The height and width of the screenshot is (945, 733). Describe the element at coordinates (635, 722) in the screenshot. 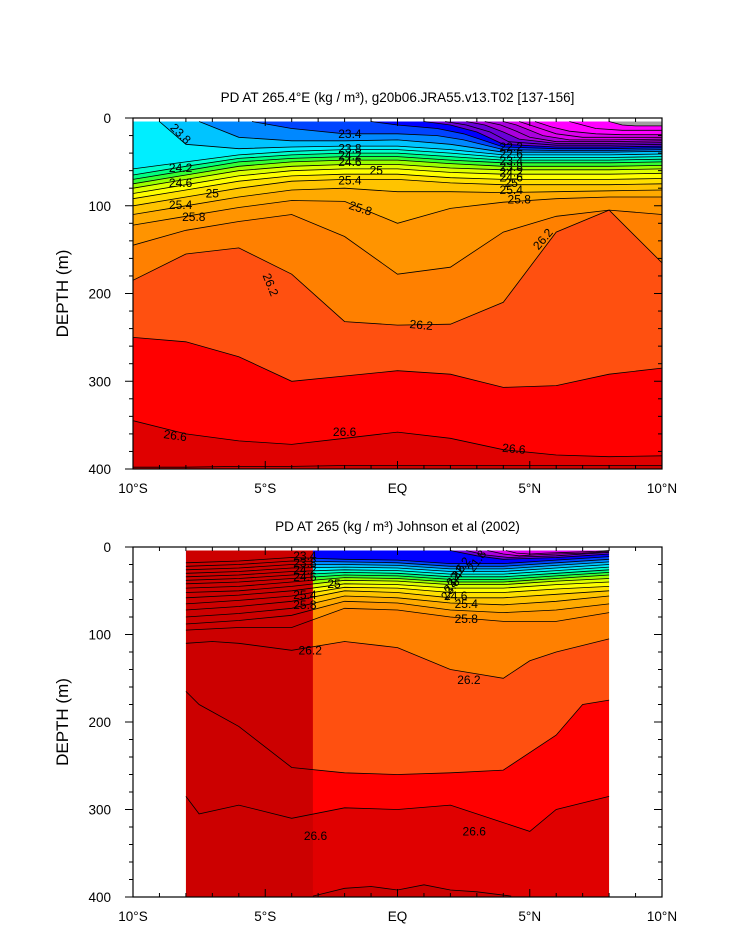

I see `no-data-mask` at that location.